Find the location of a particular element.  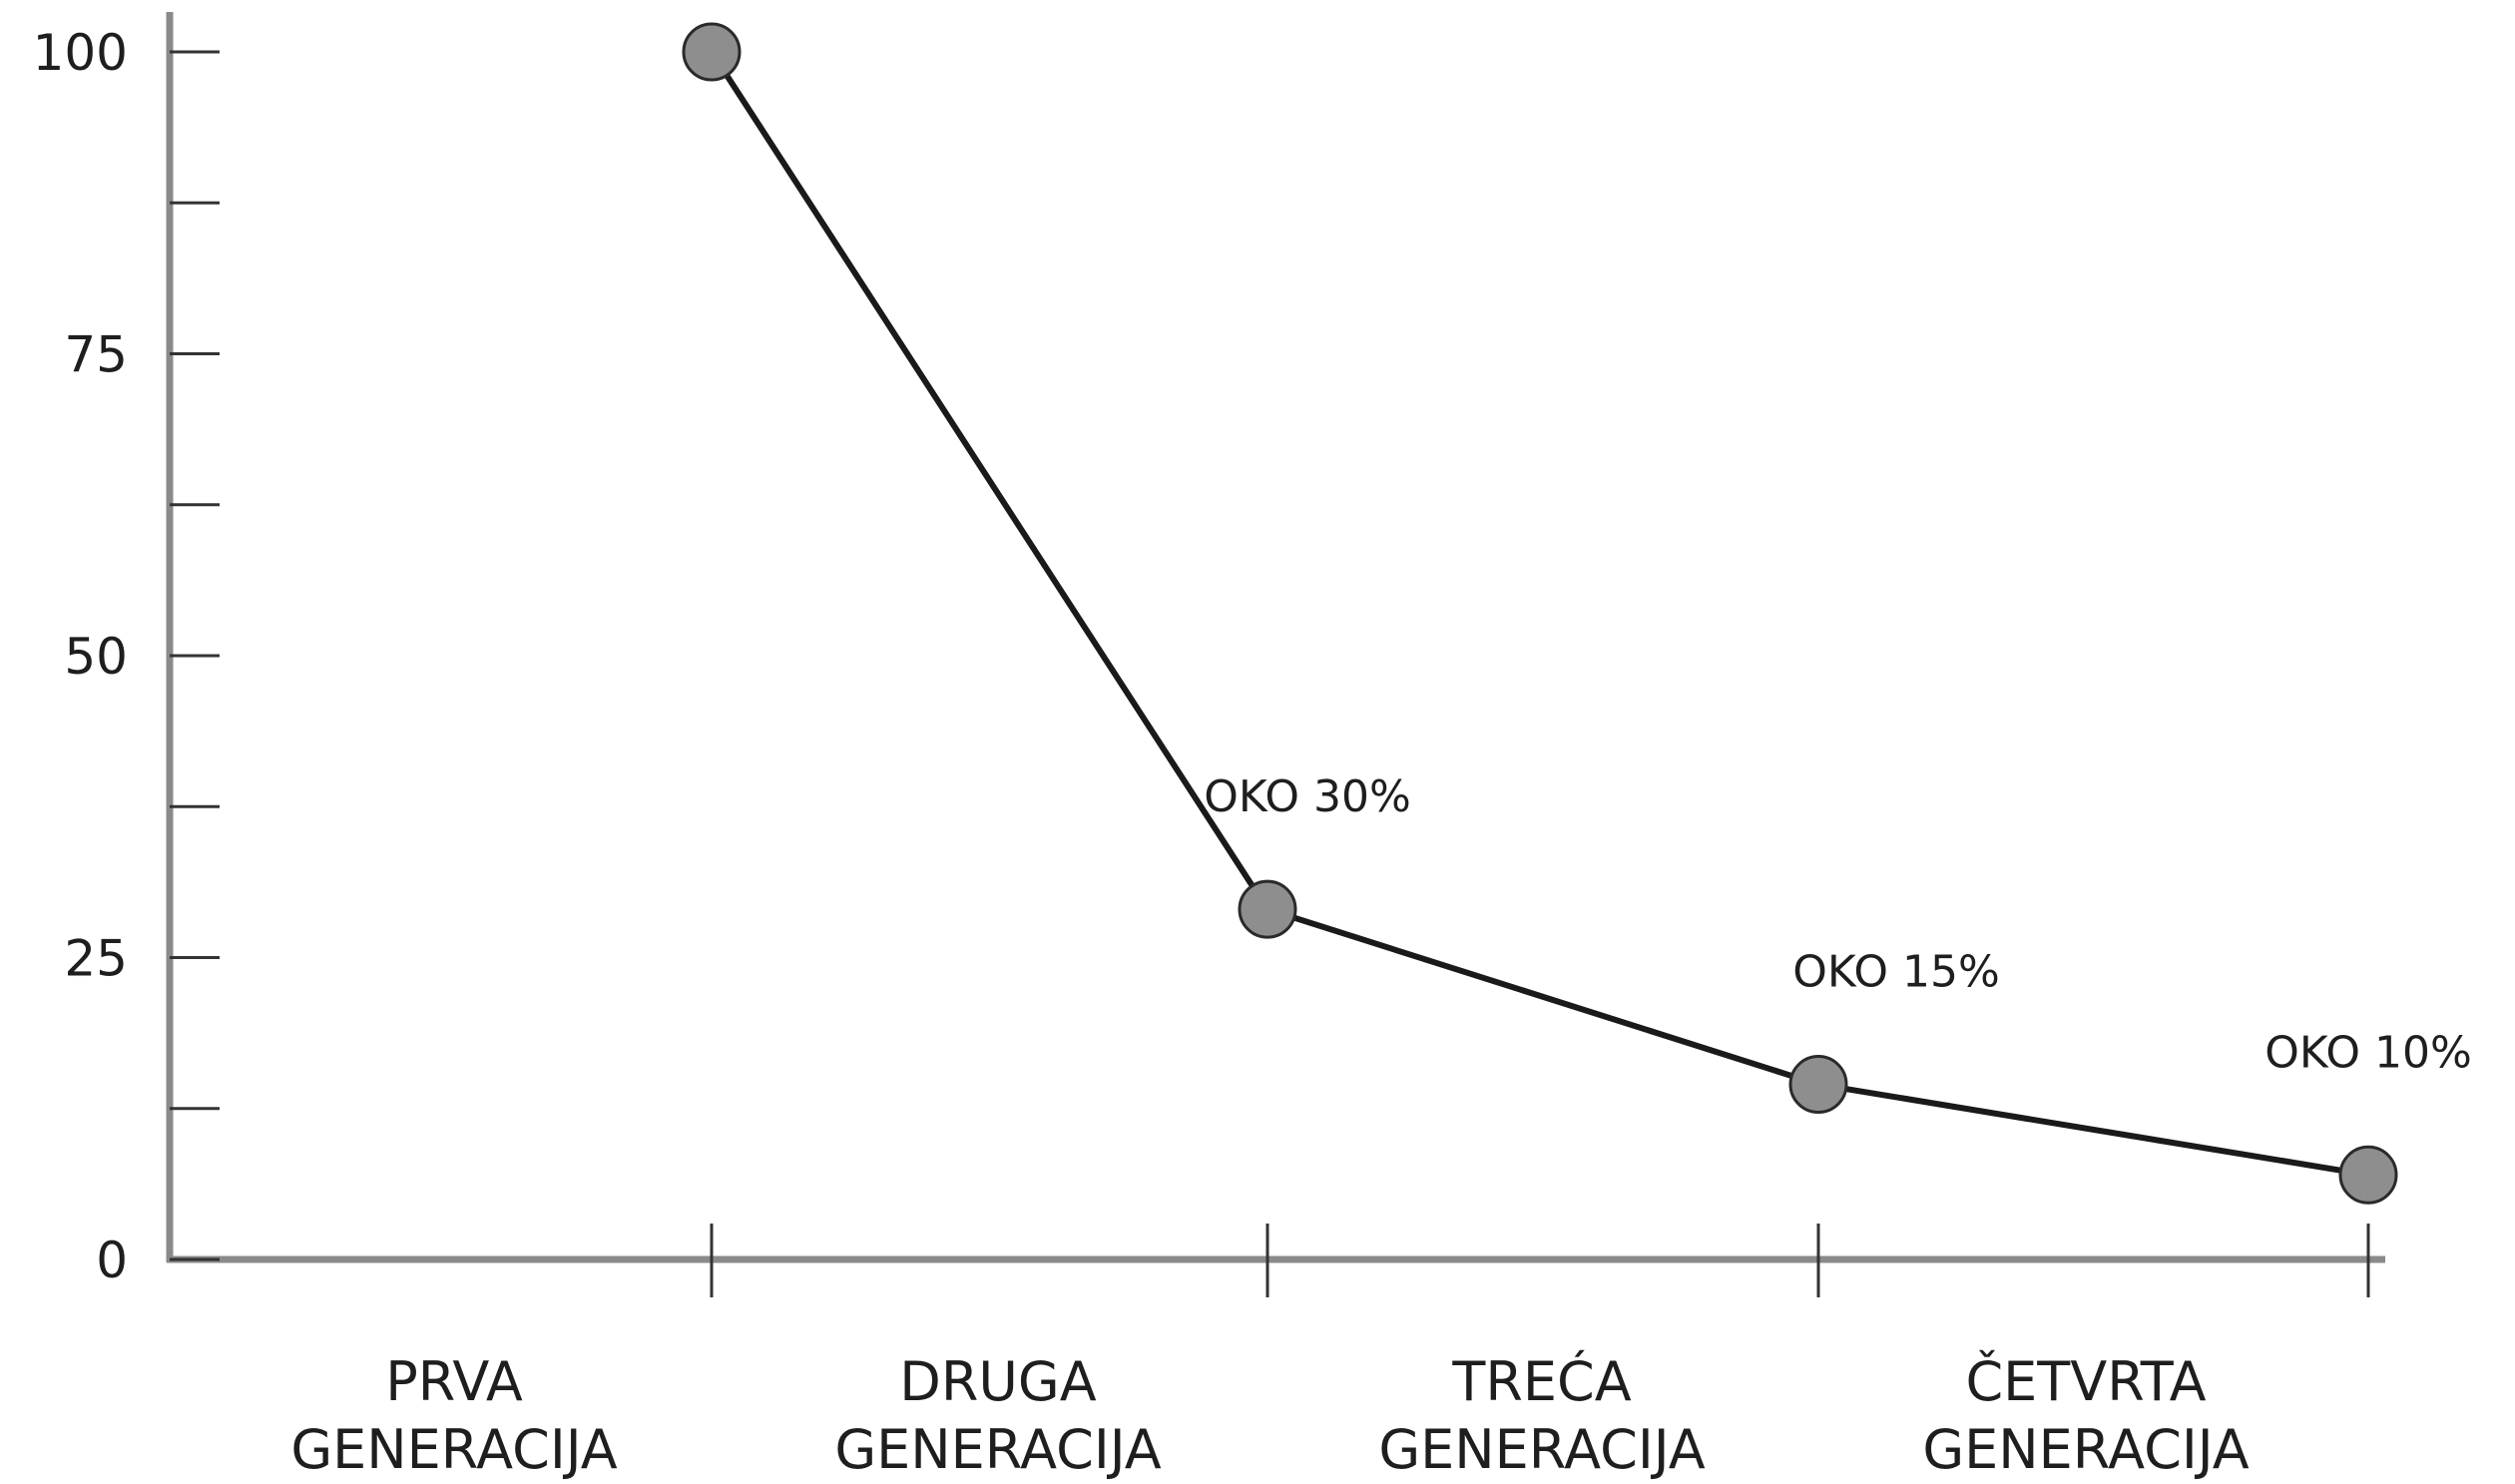

category-label-line1: ČETVRTA is located at coordinates (2085, 1381).